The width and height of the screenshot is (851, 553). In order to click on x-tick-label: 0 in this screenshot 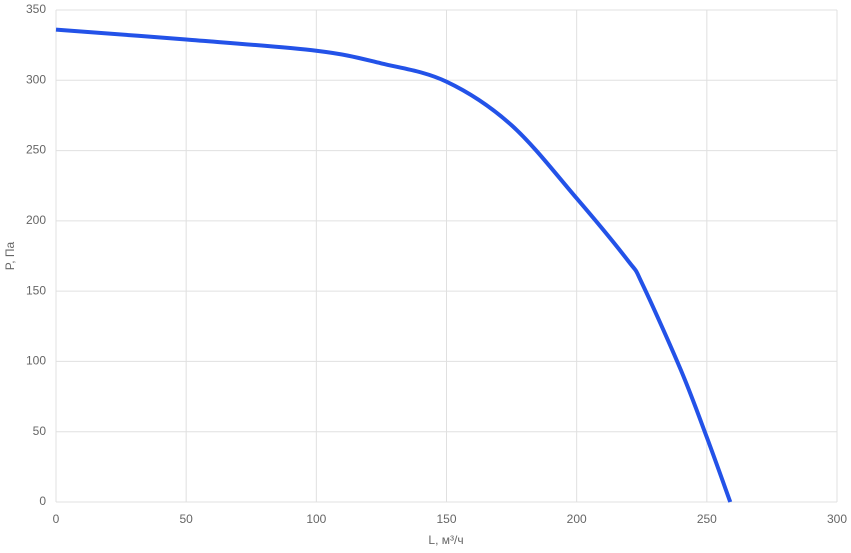, I will do `click(56, 519)`.